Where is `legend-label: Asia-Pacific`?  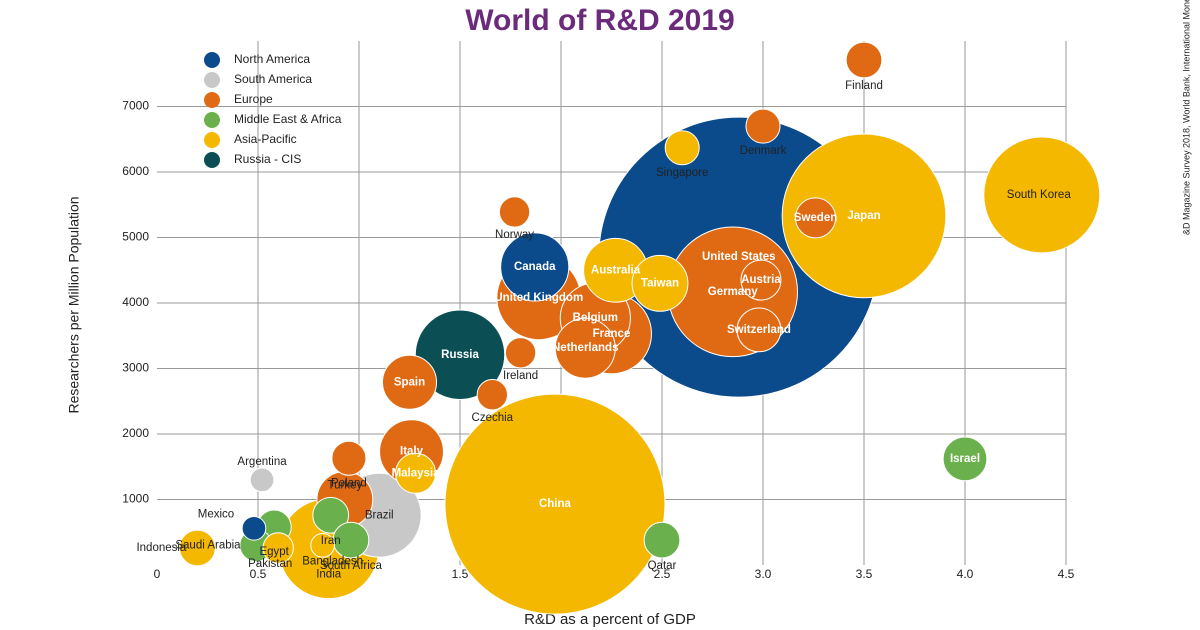
legend-label: Asia-Pacific is located at coordinates (265, 139).